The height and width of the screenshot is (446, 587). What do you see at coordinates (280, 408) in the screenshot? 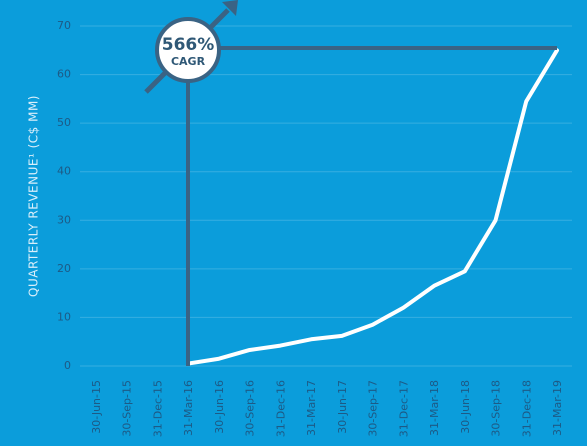
I see `x-tick-label: 31-Dec-16` at bounding box center [280, 408].